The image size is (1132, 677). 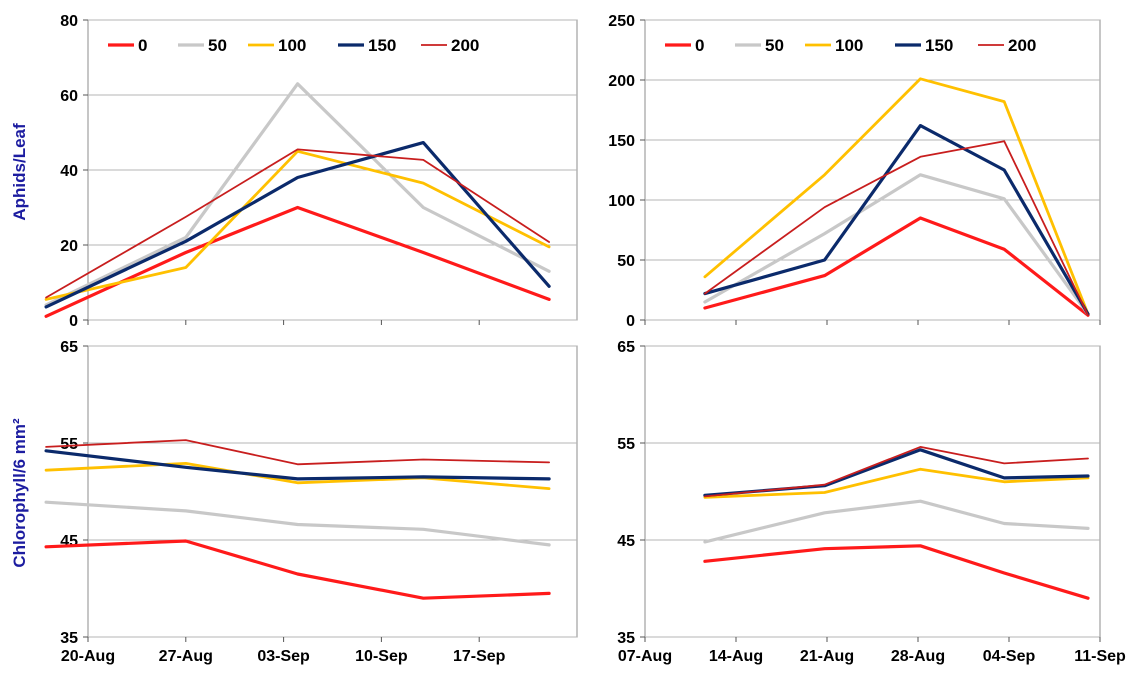 What do you see at coordinates (283, 656) in the screenshot?
I see `x-tick-label: 03-Sep` at bounding box center [283, 656].